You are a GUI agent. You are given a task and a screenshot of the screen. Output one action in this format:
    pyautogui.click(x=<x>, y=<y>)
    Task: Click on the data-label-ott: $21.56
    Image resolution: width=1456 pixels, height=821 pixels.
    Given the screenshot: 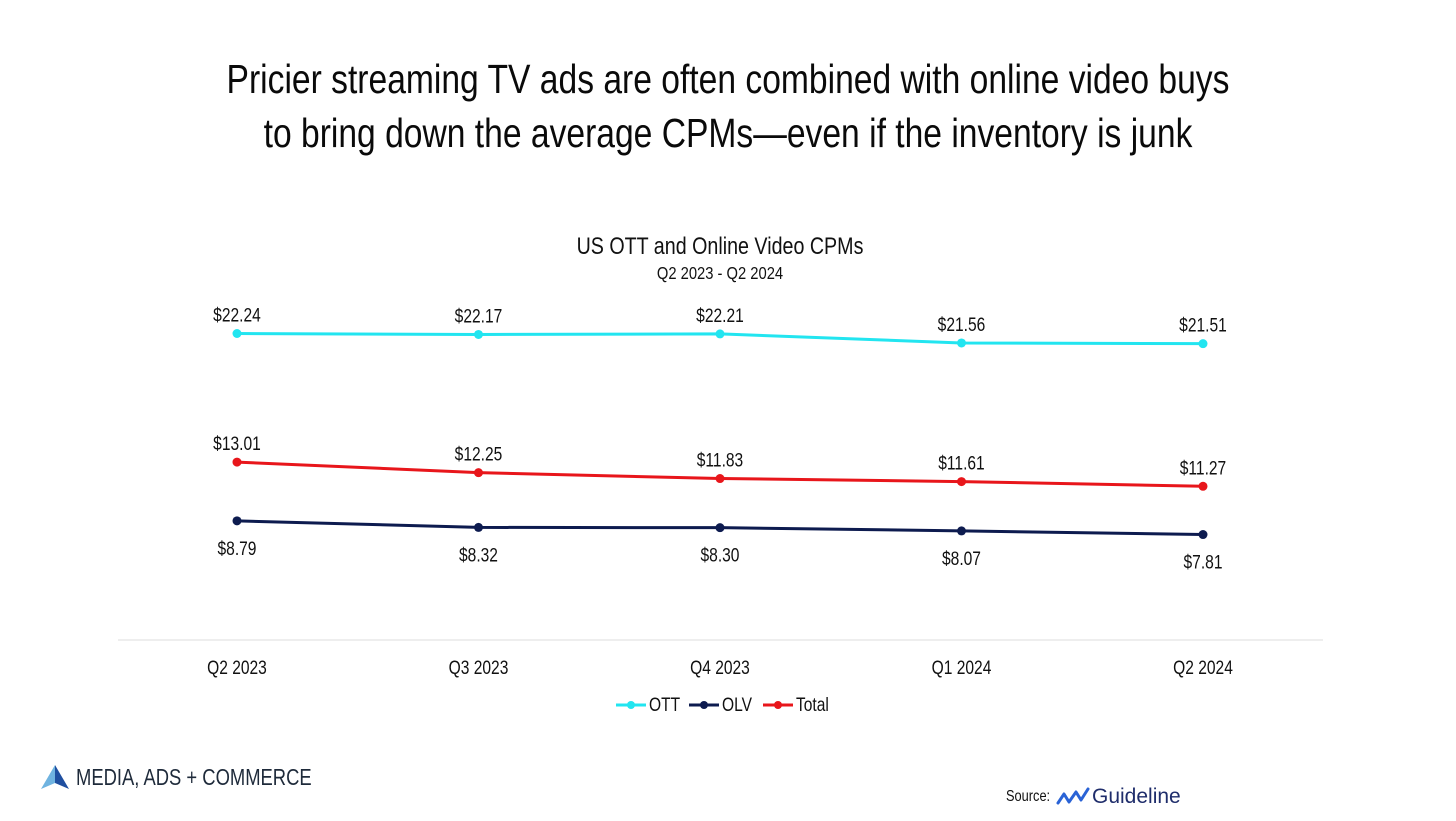 What is the action you would take?
    pyautogui.click(x=962, y=324)
    